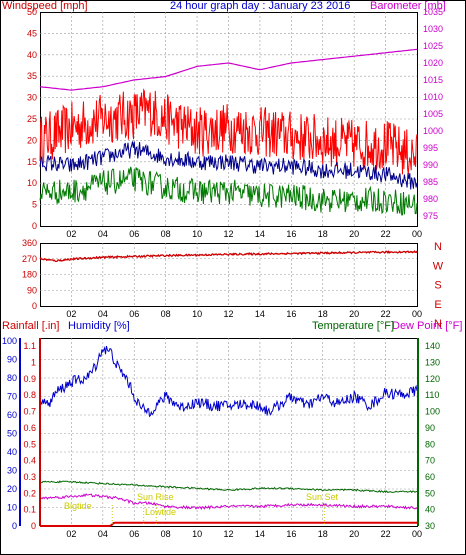  I want to click on direction-y-tick-label: 270, so click(29, 259).